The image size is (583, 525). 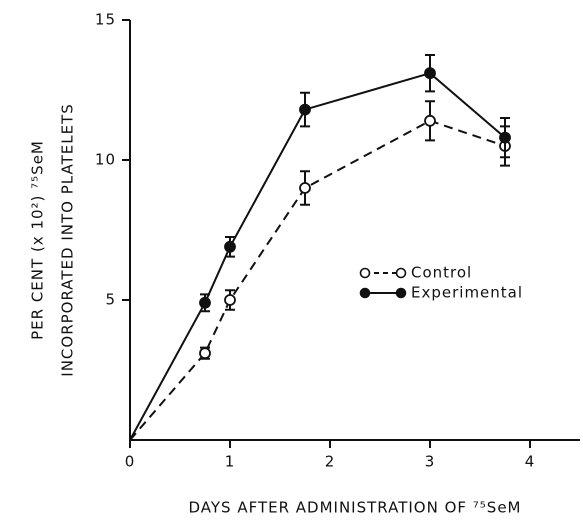 What do you see at coordinates (38, 240) in the screenshot?
I see `y-axis-label: PER CENT (x 10²) ⁷⁵SeM` at bounding box center [38, 240].